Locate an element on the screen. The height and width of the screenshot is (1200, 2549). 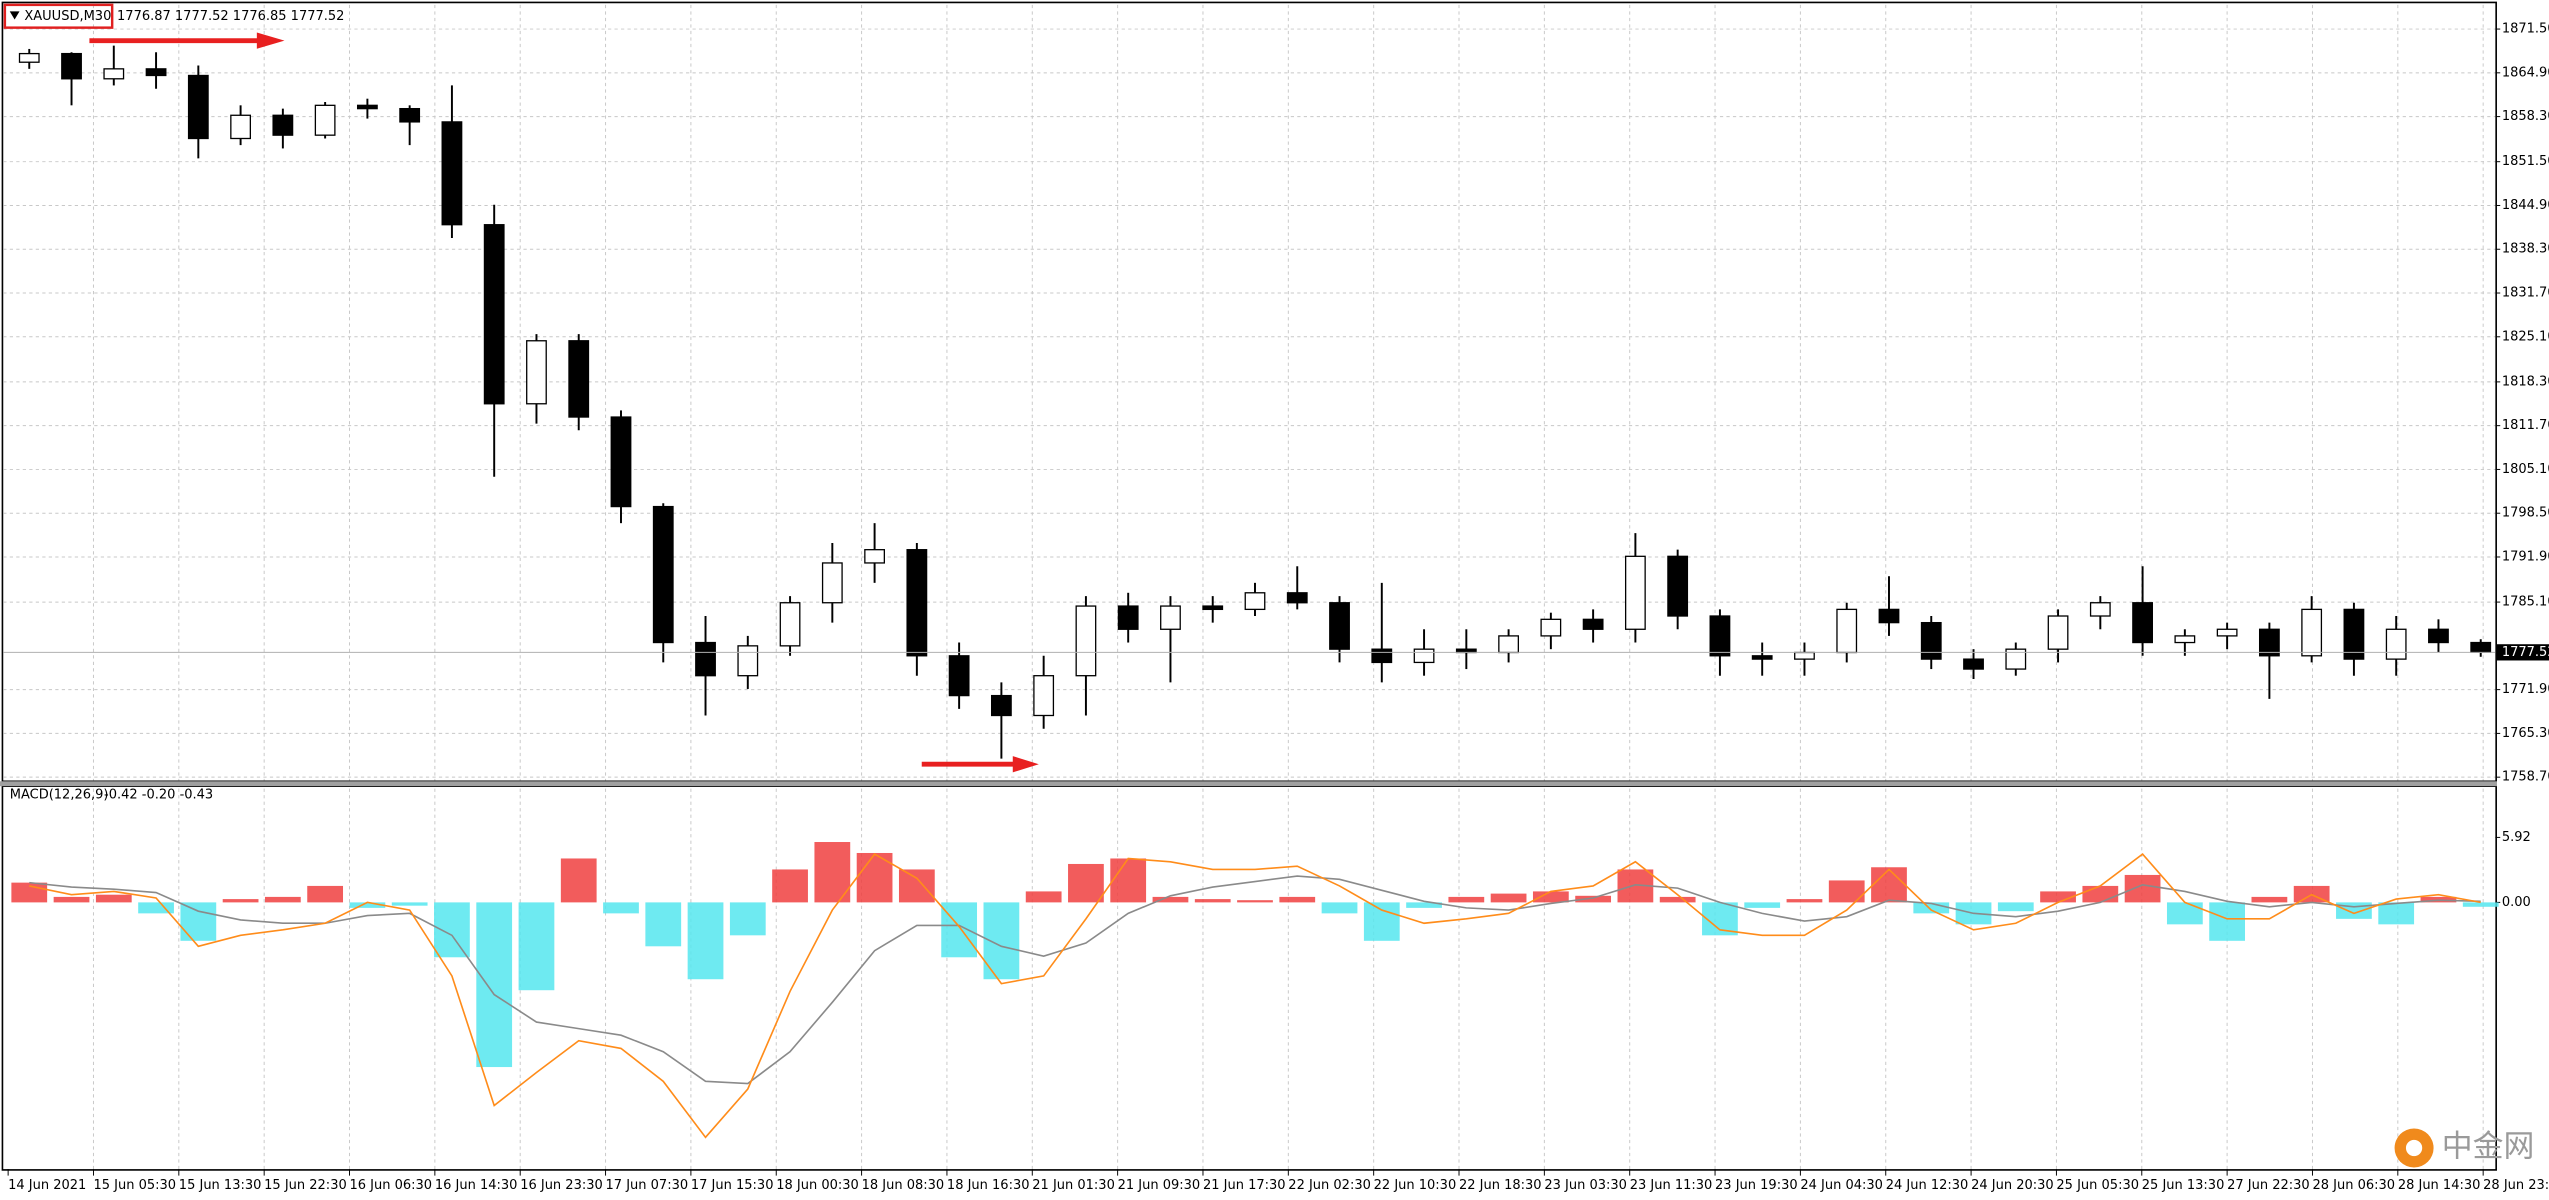
x-tick-label: 25 Jun 13:30 is located at coordinates (2183, 1185).